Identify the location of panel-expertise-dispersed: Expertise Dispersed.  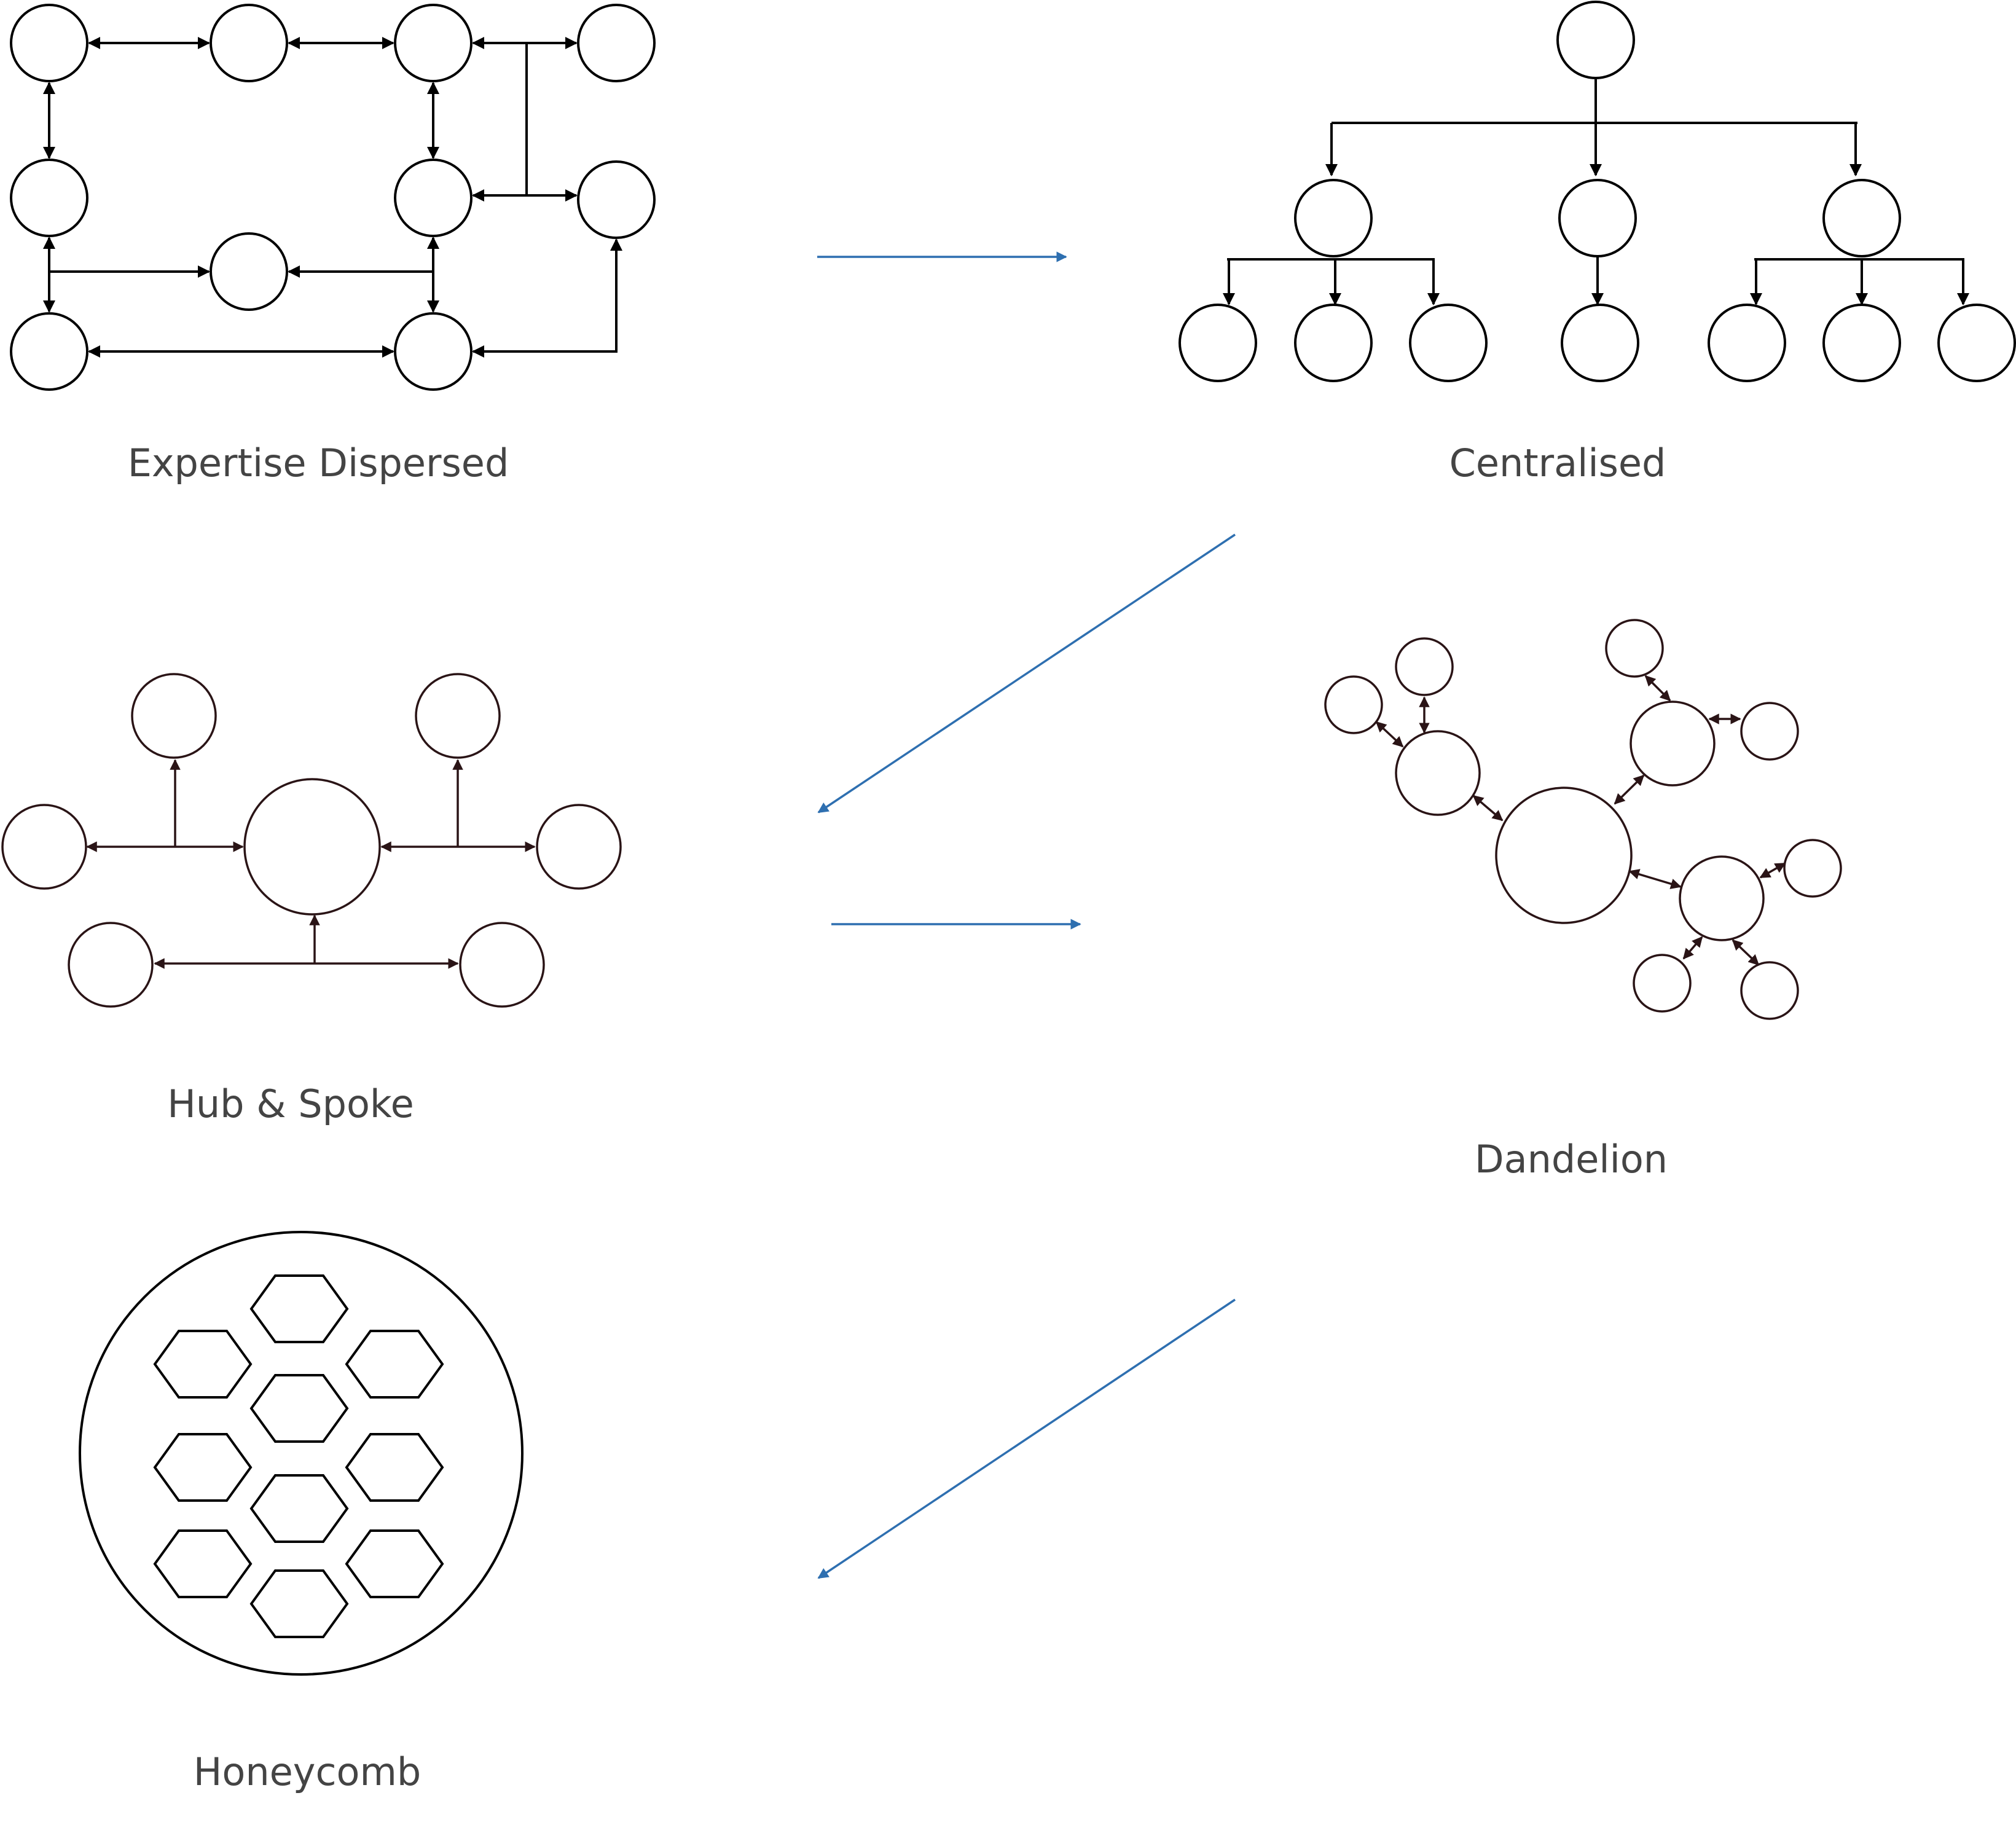
(333, 244).